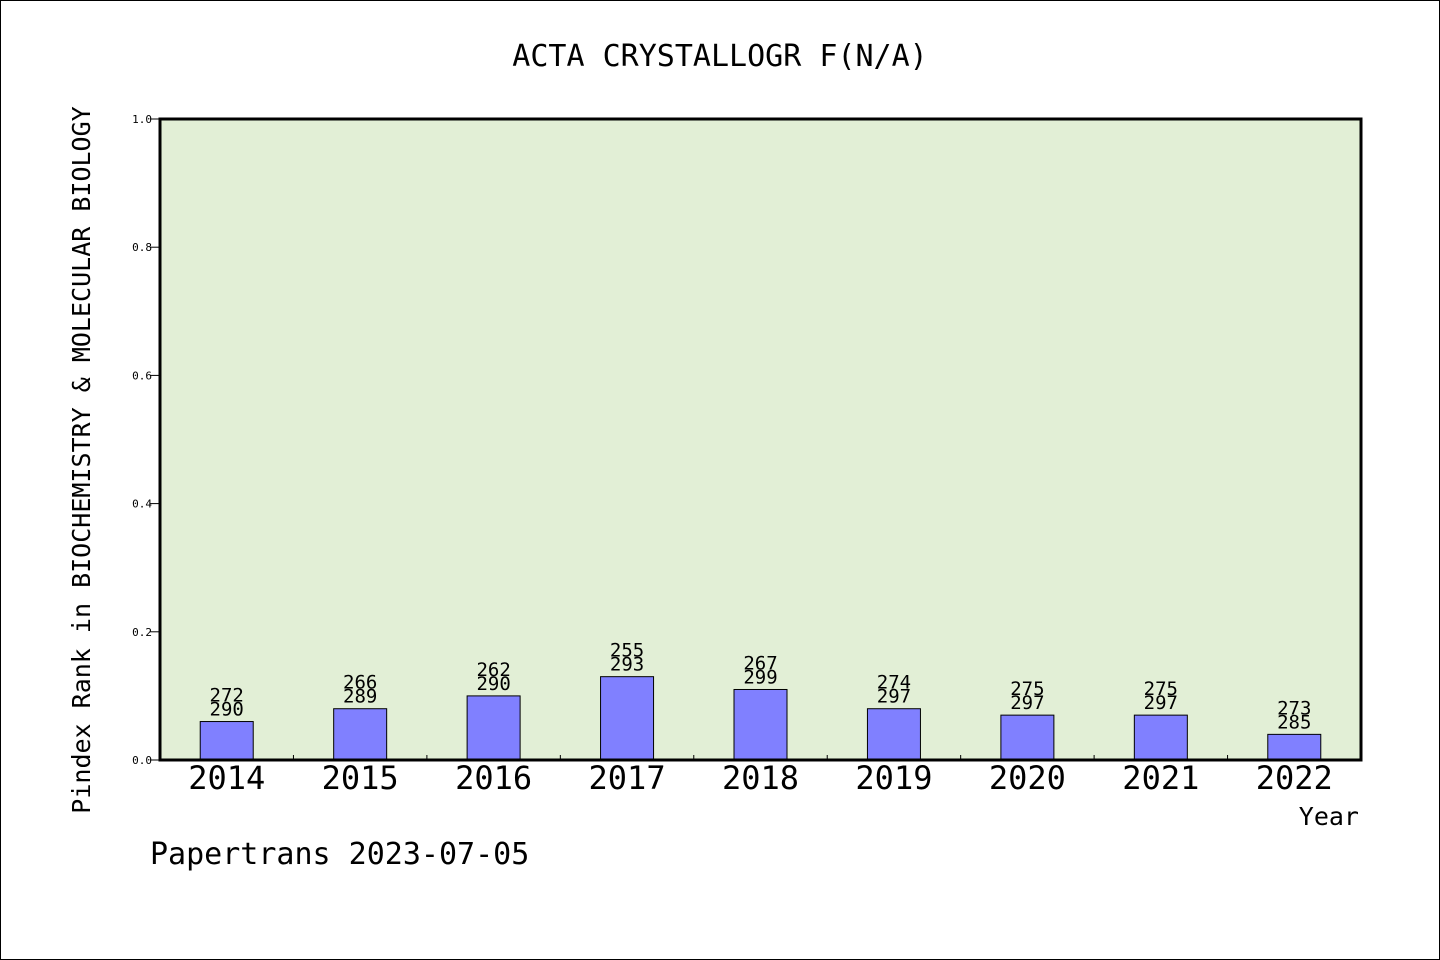 The image size is (1440, 960). Describe the element at coordinates (1160, 737) in the screenshot. I see `bar-2021` at that location.